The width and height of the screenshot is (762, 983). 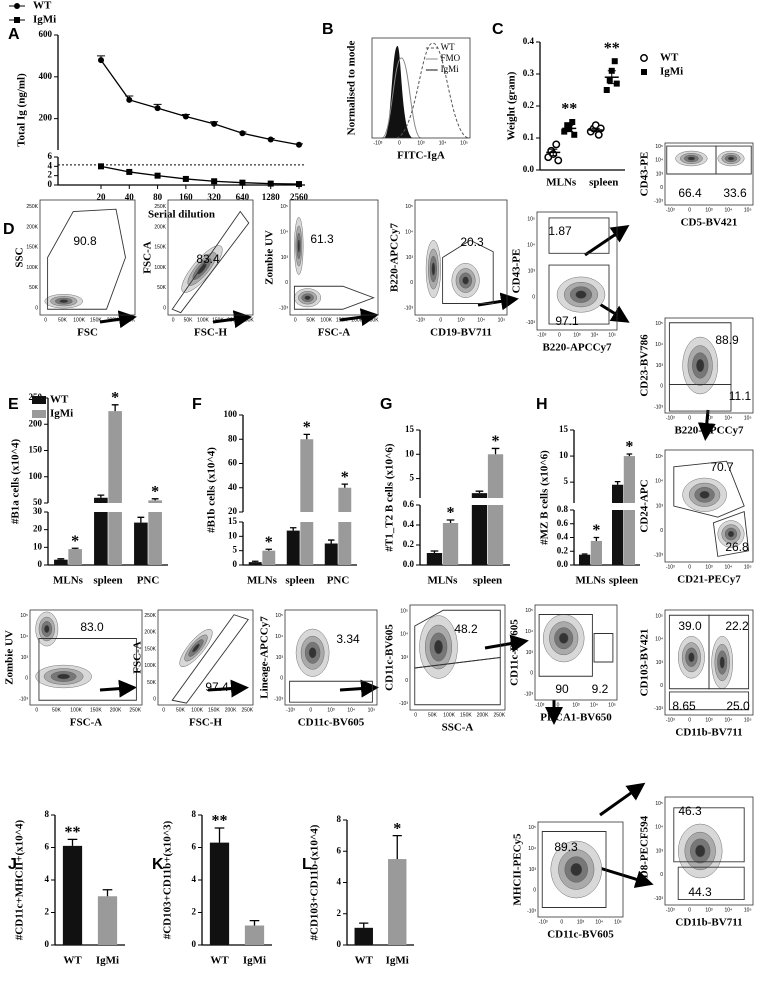 What do you see at coordinates (50, 175) in the screenshot?
I see `y-tick-label: 2` at bounding box center [50, 175].